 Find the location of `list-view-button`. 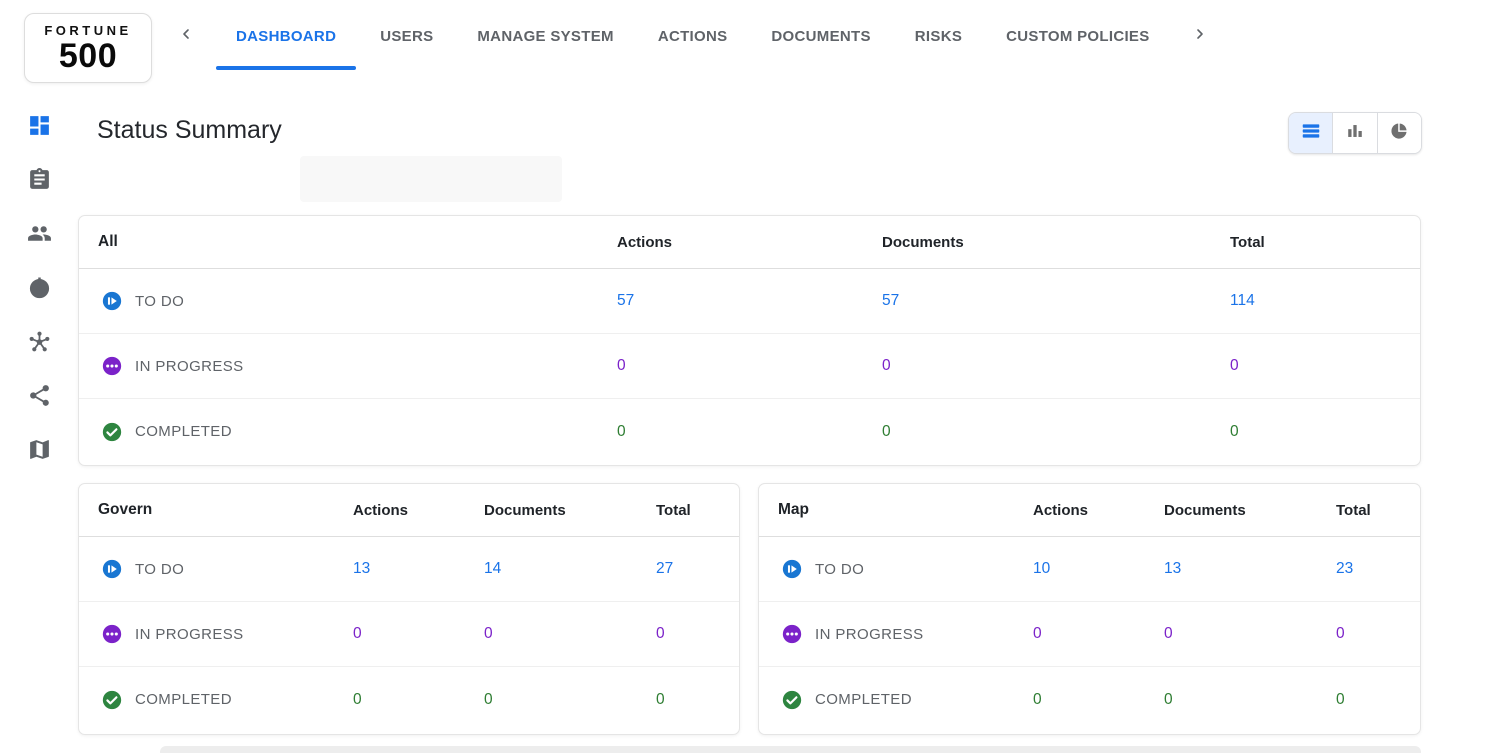

list-view-button is located at coordinates (1311, 133).